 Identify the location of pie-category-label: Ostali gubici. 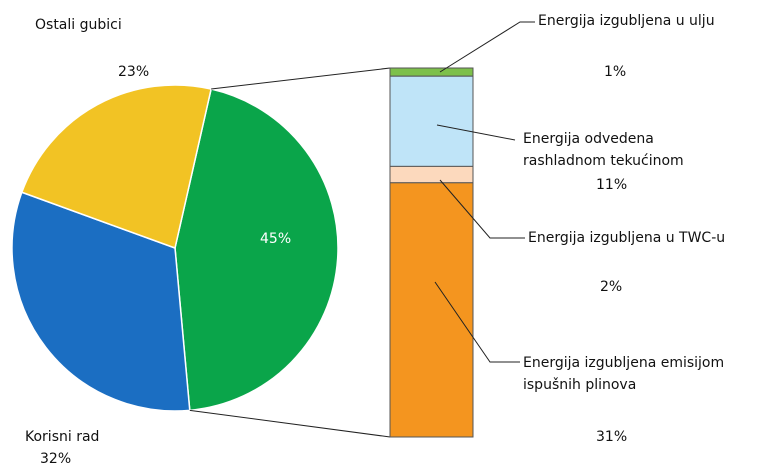
(78, 25).